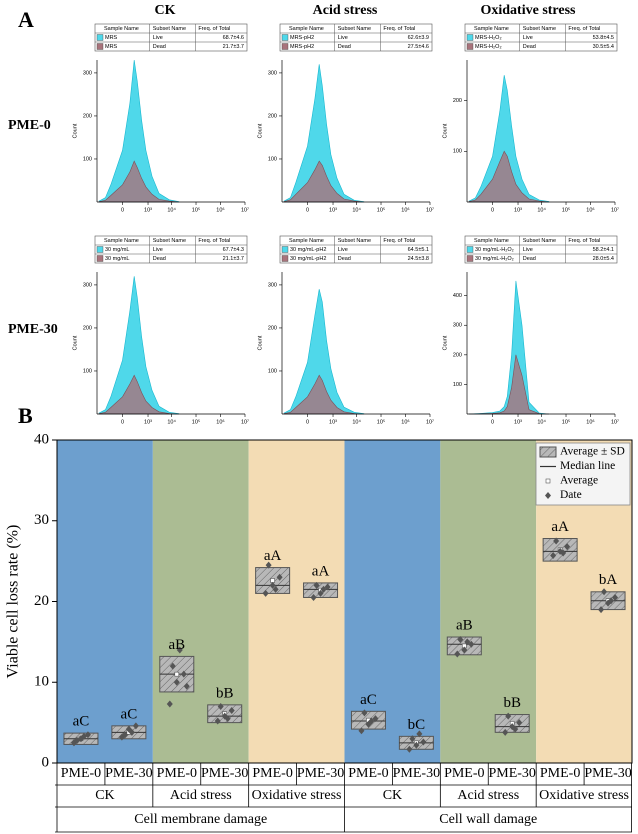 This screenshot has height=834, width=638. What do you see at coordinates (457, 296) in the screenshot?
I see `y-tick-label: 400` at bounding box center [457, 296].